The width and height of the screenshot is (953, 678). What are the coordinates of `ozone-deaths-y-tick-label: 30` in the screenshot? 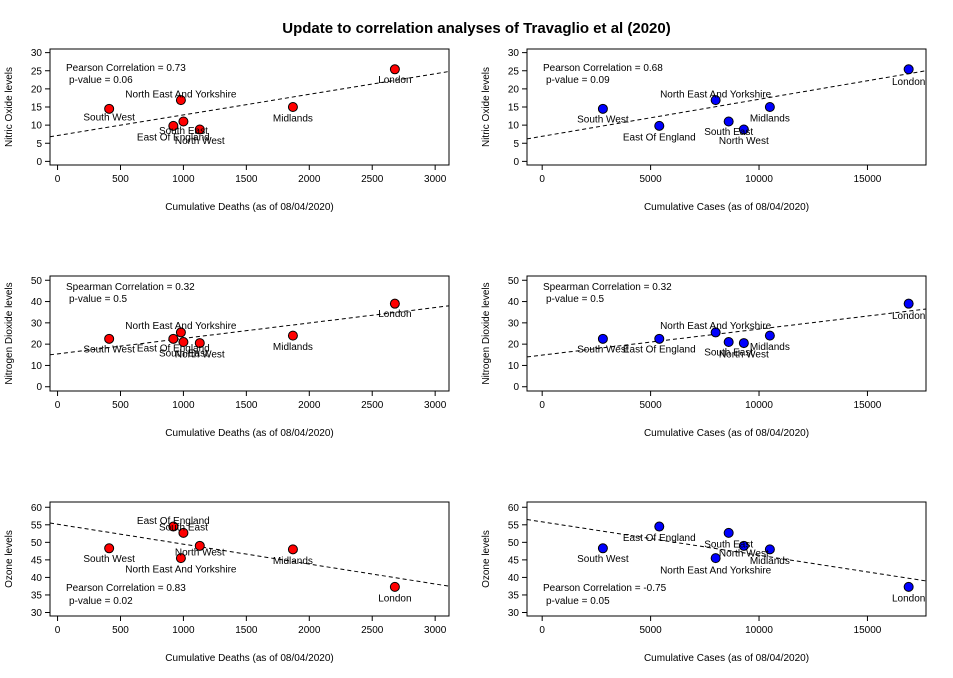 It's located at (37, 613).